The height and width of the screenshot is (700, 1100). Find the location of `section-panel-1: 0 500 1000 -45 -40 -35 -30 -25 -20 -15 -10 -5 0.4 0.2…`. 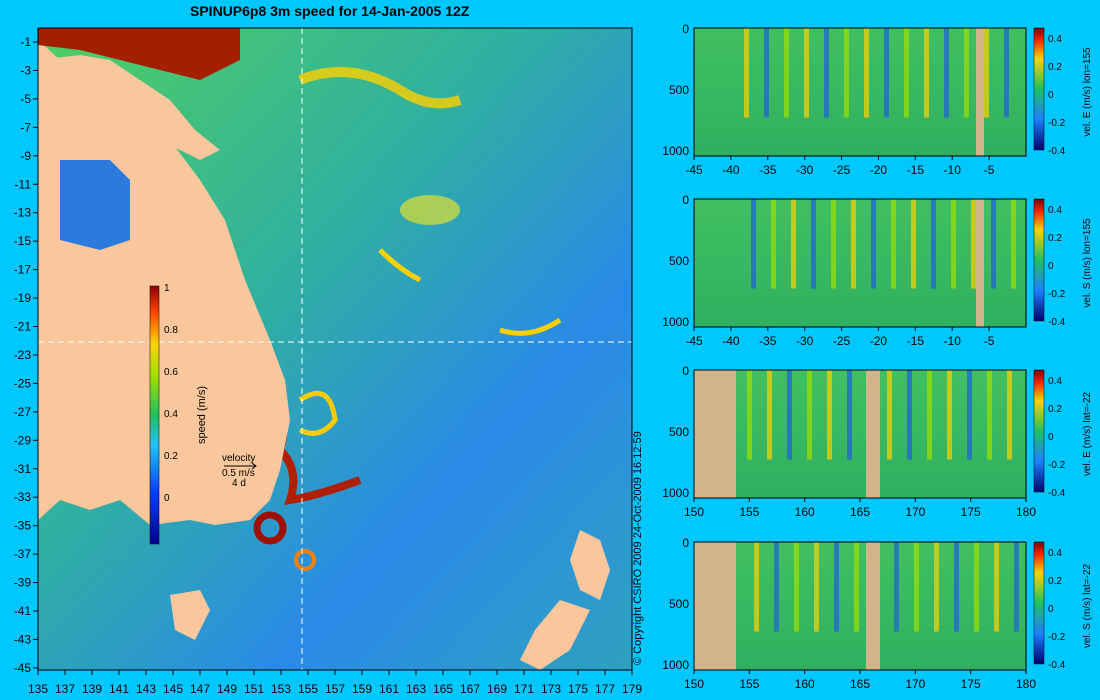

section-panel-1: 0 500 1000 -45 -40 -35 -30 -25 -20 -15 -10 -5 0.4 0.2… is located at coordinates (877, 99).